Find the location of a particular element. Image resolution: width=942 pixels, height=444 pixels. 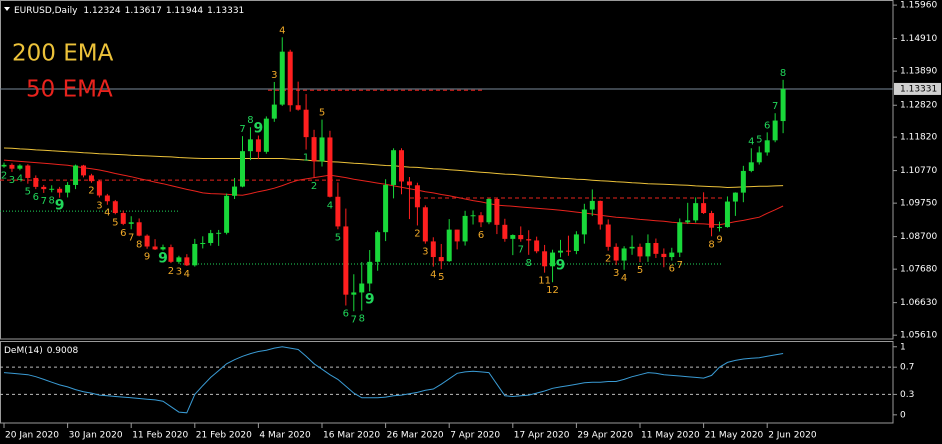

y-tick-label: 1.12820 is located at coordinates (918, 106).